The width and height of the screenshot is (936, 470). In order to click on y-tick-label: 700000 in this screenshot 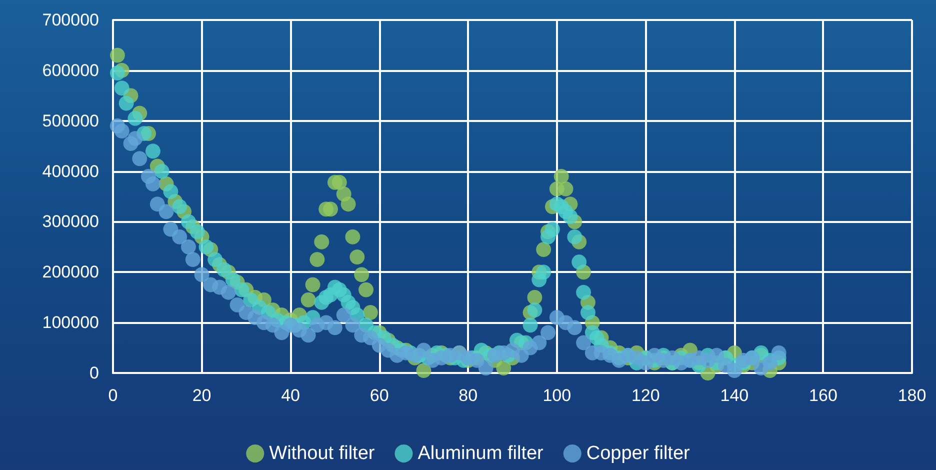, I will do `click(70, 20)`.